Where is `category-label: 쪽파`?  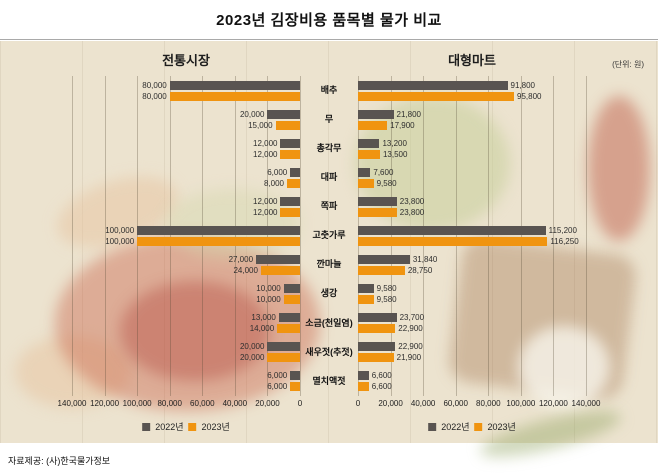
category-label: 쪽파 is located at coordinates (329, 206).